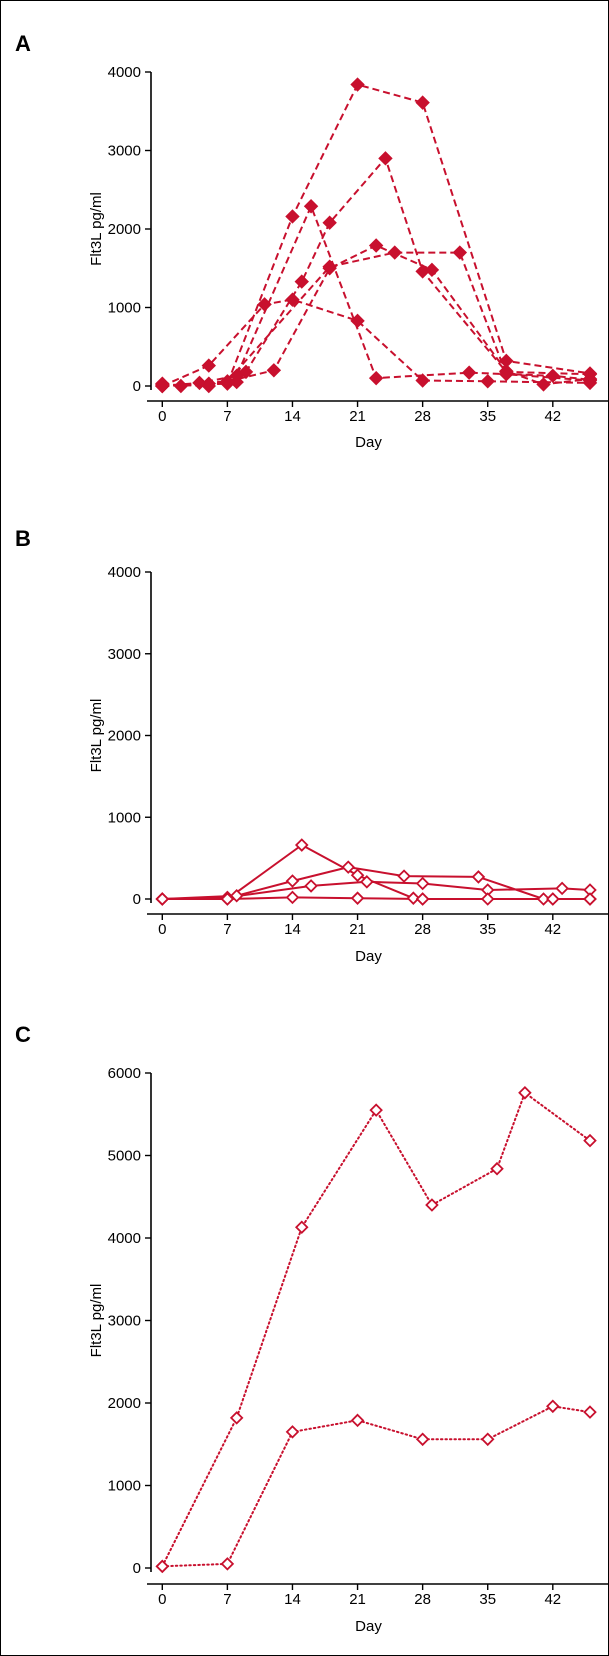 The height and width of the screenshot is (1656, 609). I want to click on y-tick-label-c: 4000, so click(124, 1238).